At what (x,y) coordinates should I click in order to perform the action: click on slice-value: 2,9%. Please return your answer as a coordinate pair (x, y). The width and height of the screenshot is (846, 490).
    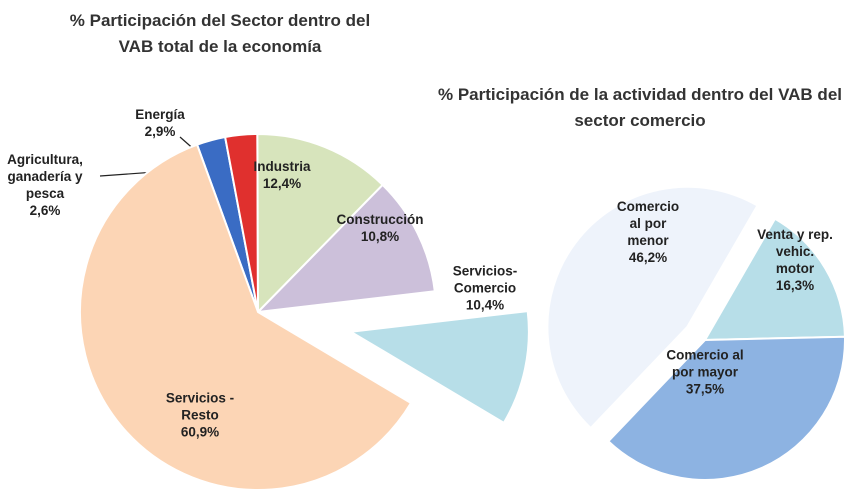
    Looking at the image, I should click on (160, 131).